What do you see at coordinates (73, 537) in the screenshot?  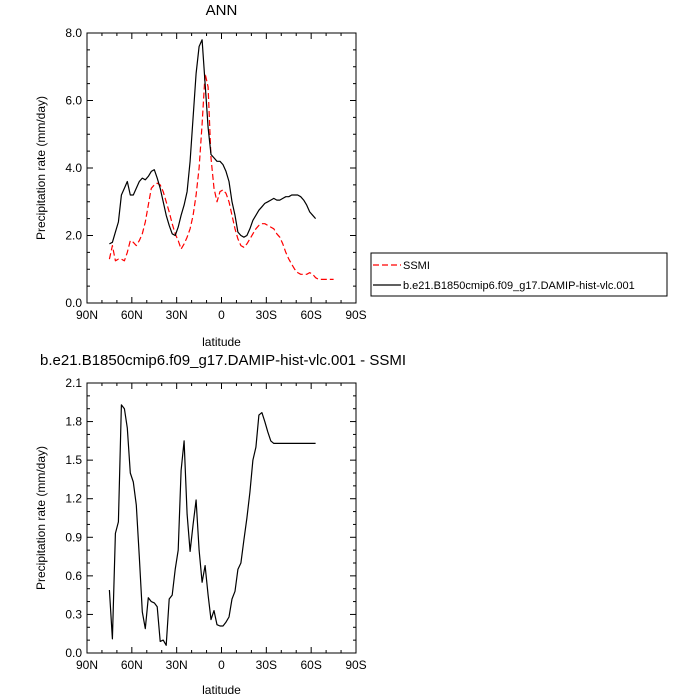 I see `y-tick-label: 0.9` at bounding box center [73, 537].